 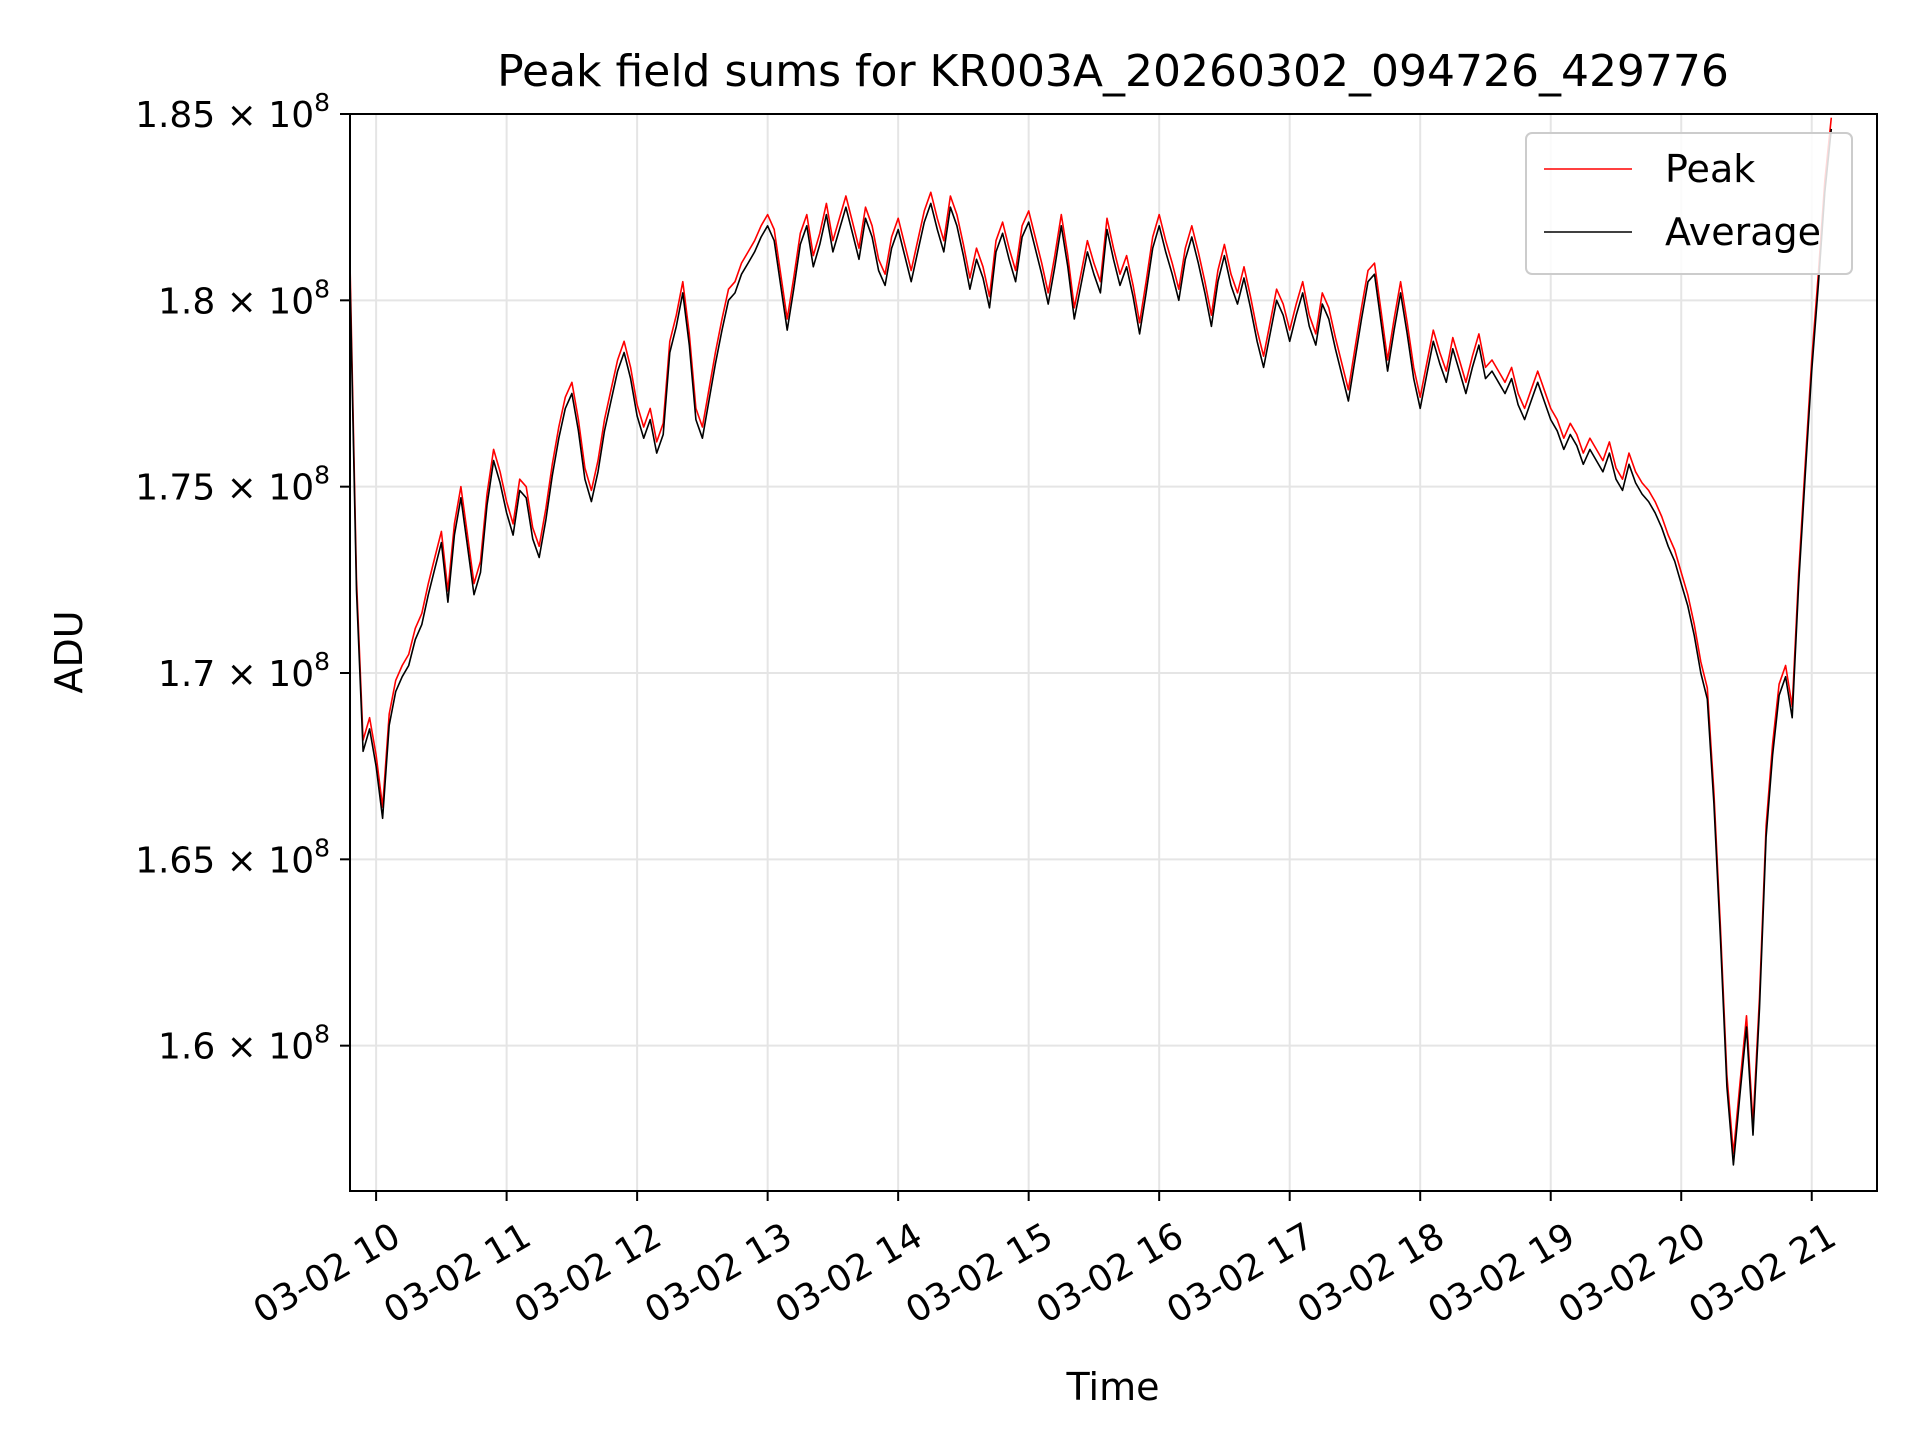 I want to click on y-tick-mantissa: 1.6, so click(x=186, y=1047).